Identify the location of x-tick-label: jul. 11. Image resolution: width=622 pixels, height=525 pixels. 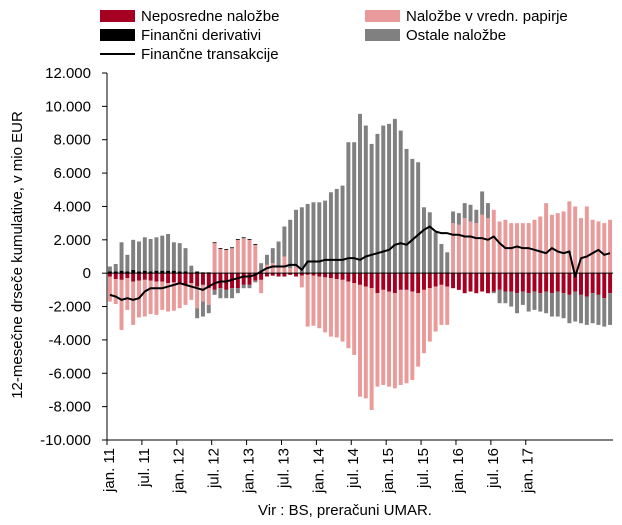
(144, 468).